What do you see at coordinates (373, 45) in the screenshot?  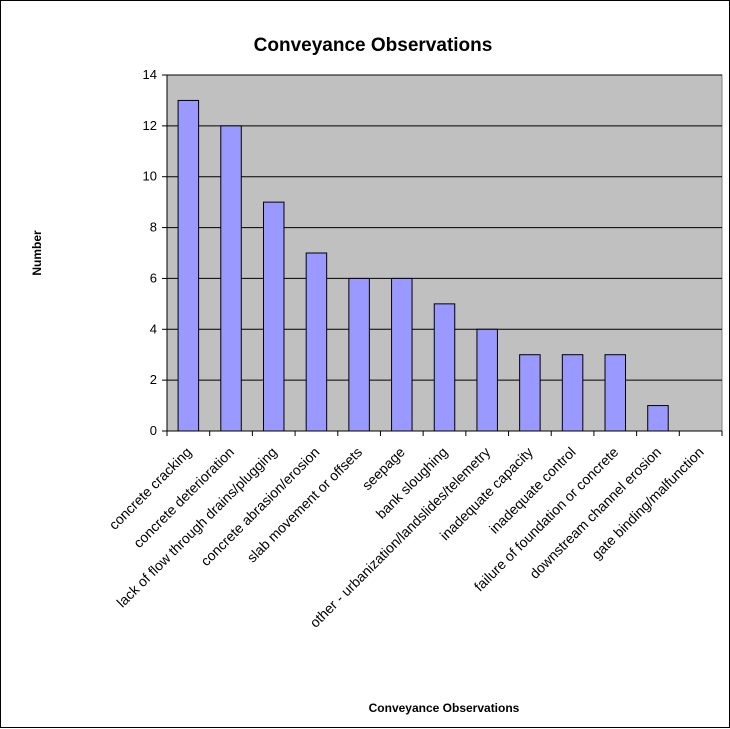 I see `chart-title: Conveyance Observations` at bounding box center [373, 45].